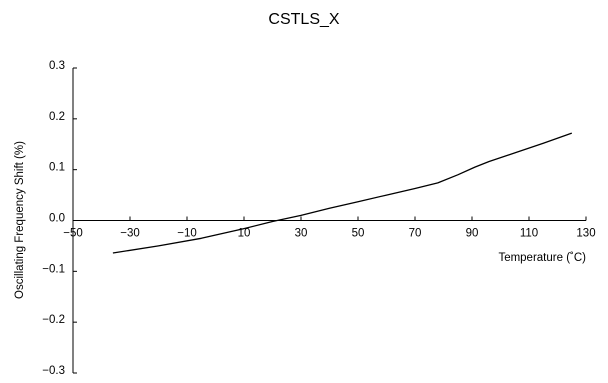 The height and width of the screenshot is (383, 608). I want to click on y-tick-label: 0.0, so click(57, 219).